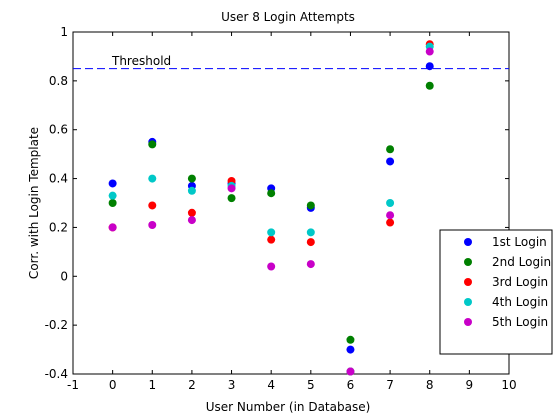 This screenshot has width=560, height=420. What do you see at coordinates (232, 385) in the screenshot?
I see `x-tick-label: 3` at bounding box center [232, 385].